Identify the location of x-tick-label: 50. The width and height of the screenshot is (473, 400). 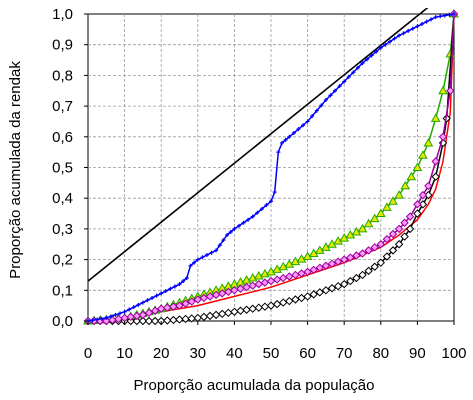
(271, 353).